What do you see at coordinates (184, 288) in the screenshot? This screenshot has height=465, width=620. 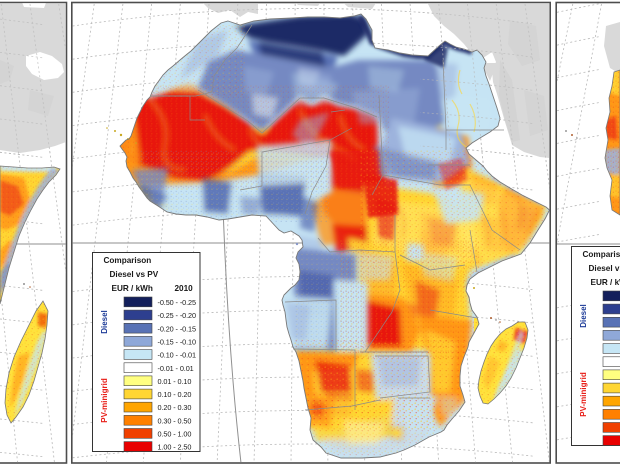 I see `svg-text: 2010` at bounding box center [184, 288].